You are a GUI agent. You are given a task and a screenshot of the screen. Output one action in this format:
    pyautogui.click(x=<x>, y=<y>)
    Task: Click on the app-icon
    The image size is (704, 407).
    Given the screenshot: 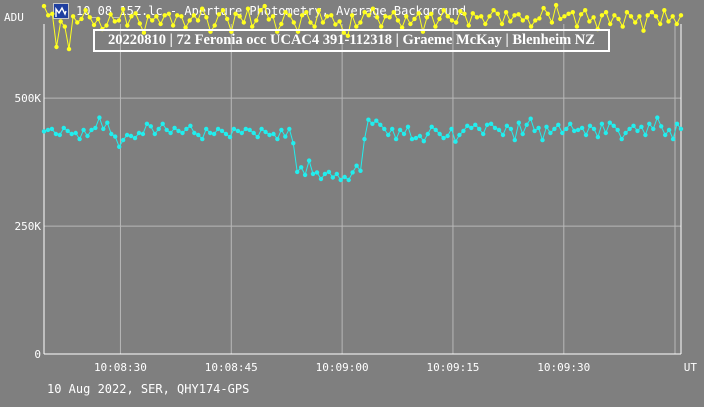 What is the action you would take?
    pyautogui.click(x=61, y=11)
    